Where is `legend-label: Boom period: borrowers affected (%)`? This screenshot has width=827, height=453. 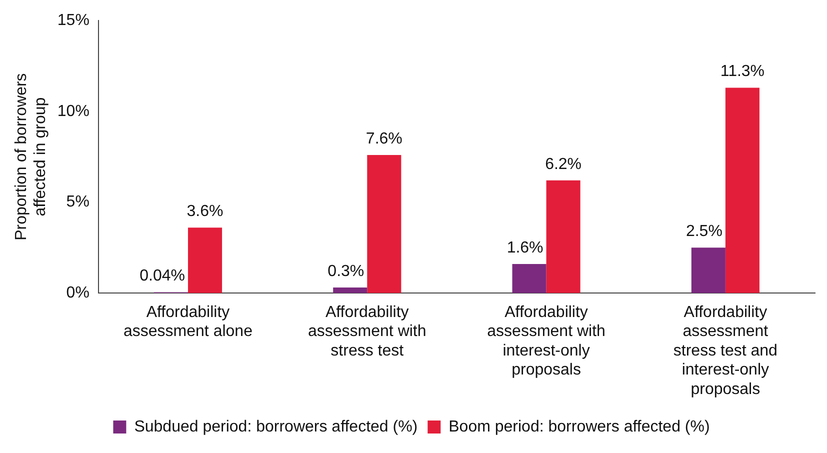
legend-label: Boom period: borrowers affected (%) is located at coordinates (579, 427).